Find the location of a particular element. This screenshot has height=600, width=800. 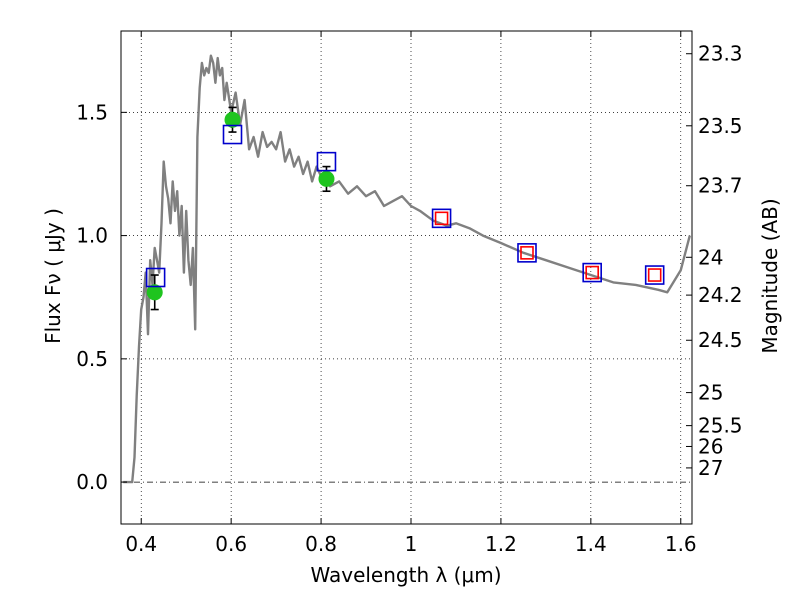

x-tick-label: 0.4 is located at coordinates (141, 544).